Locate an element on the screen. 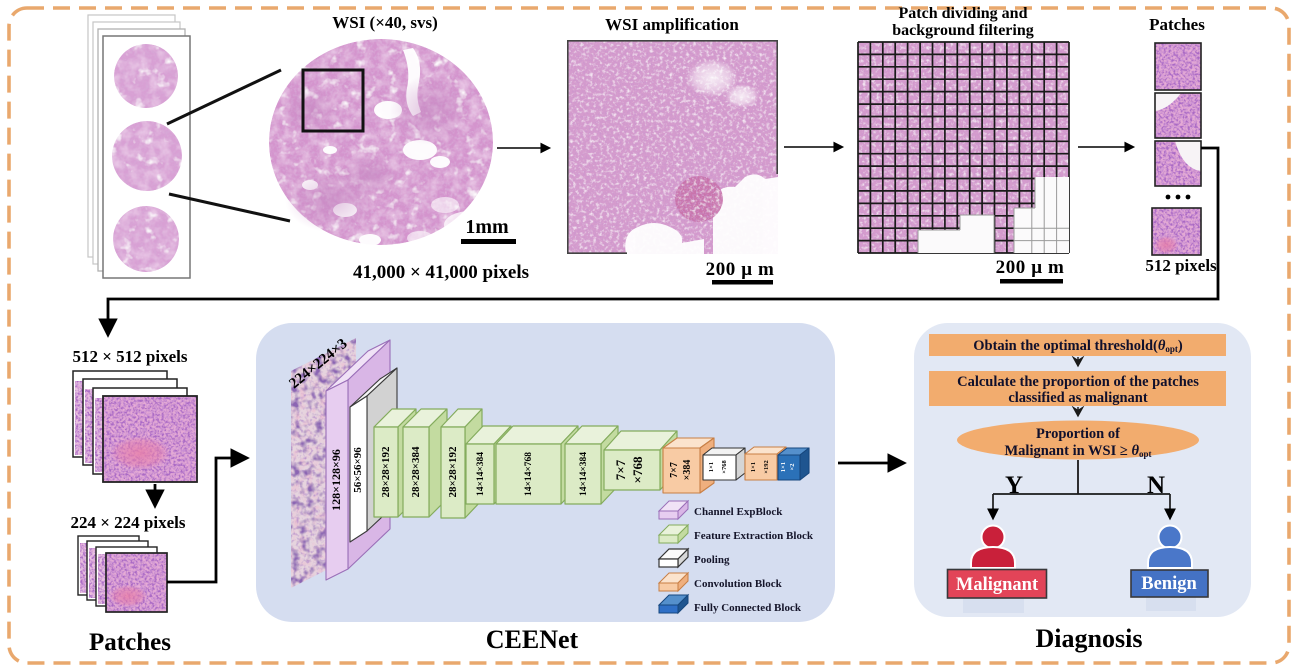 The height and width of the screenshot is (671, 1298). svg-text: Y is located at coordinates (1014, 485).